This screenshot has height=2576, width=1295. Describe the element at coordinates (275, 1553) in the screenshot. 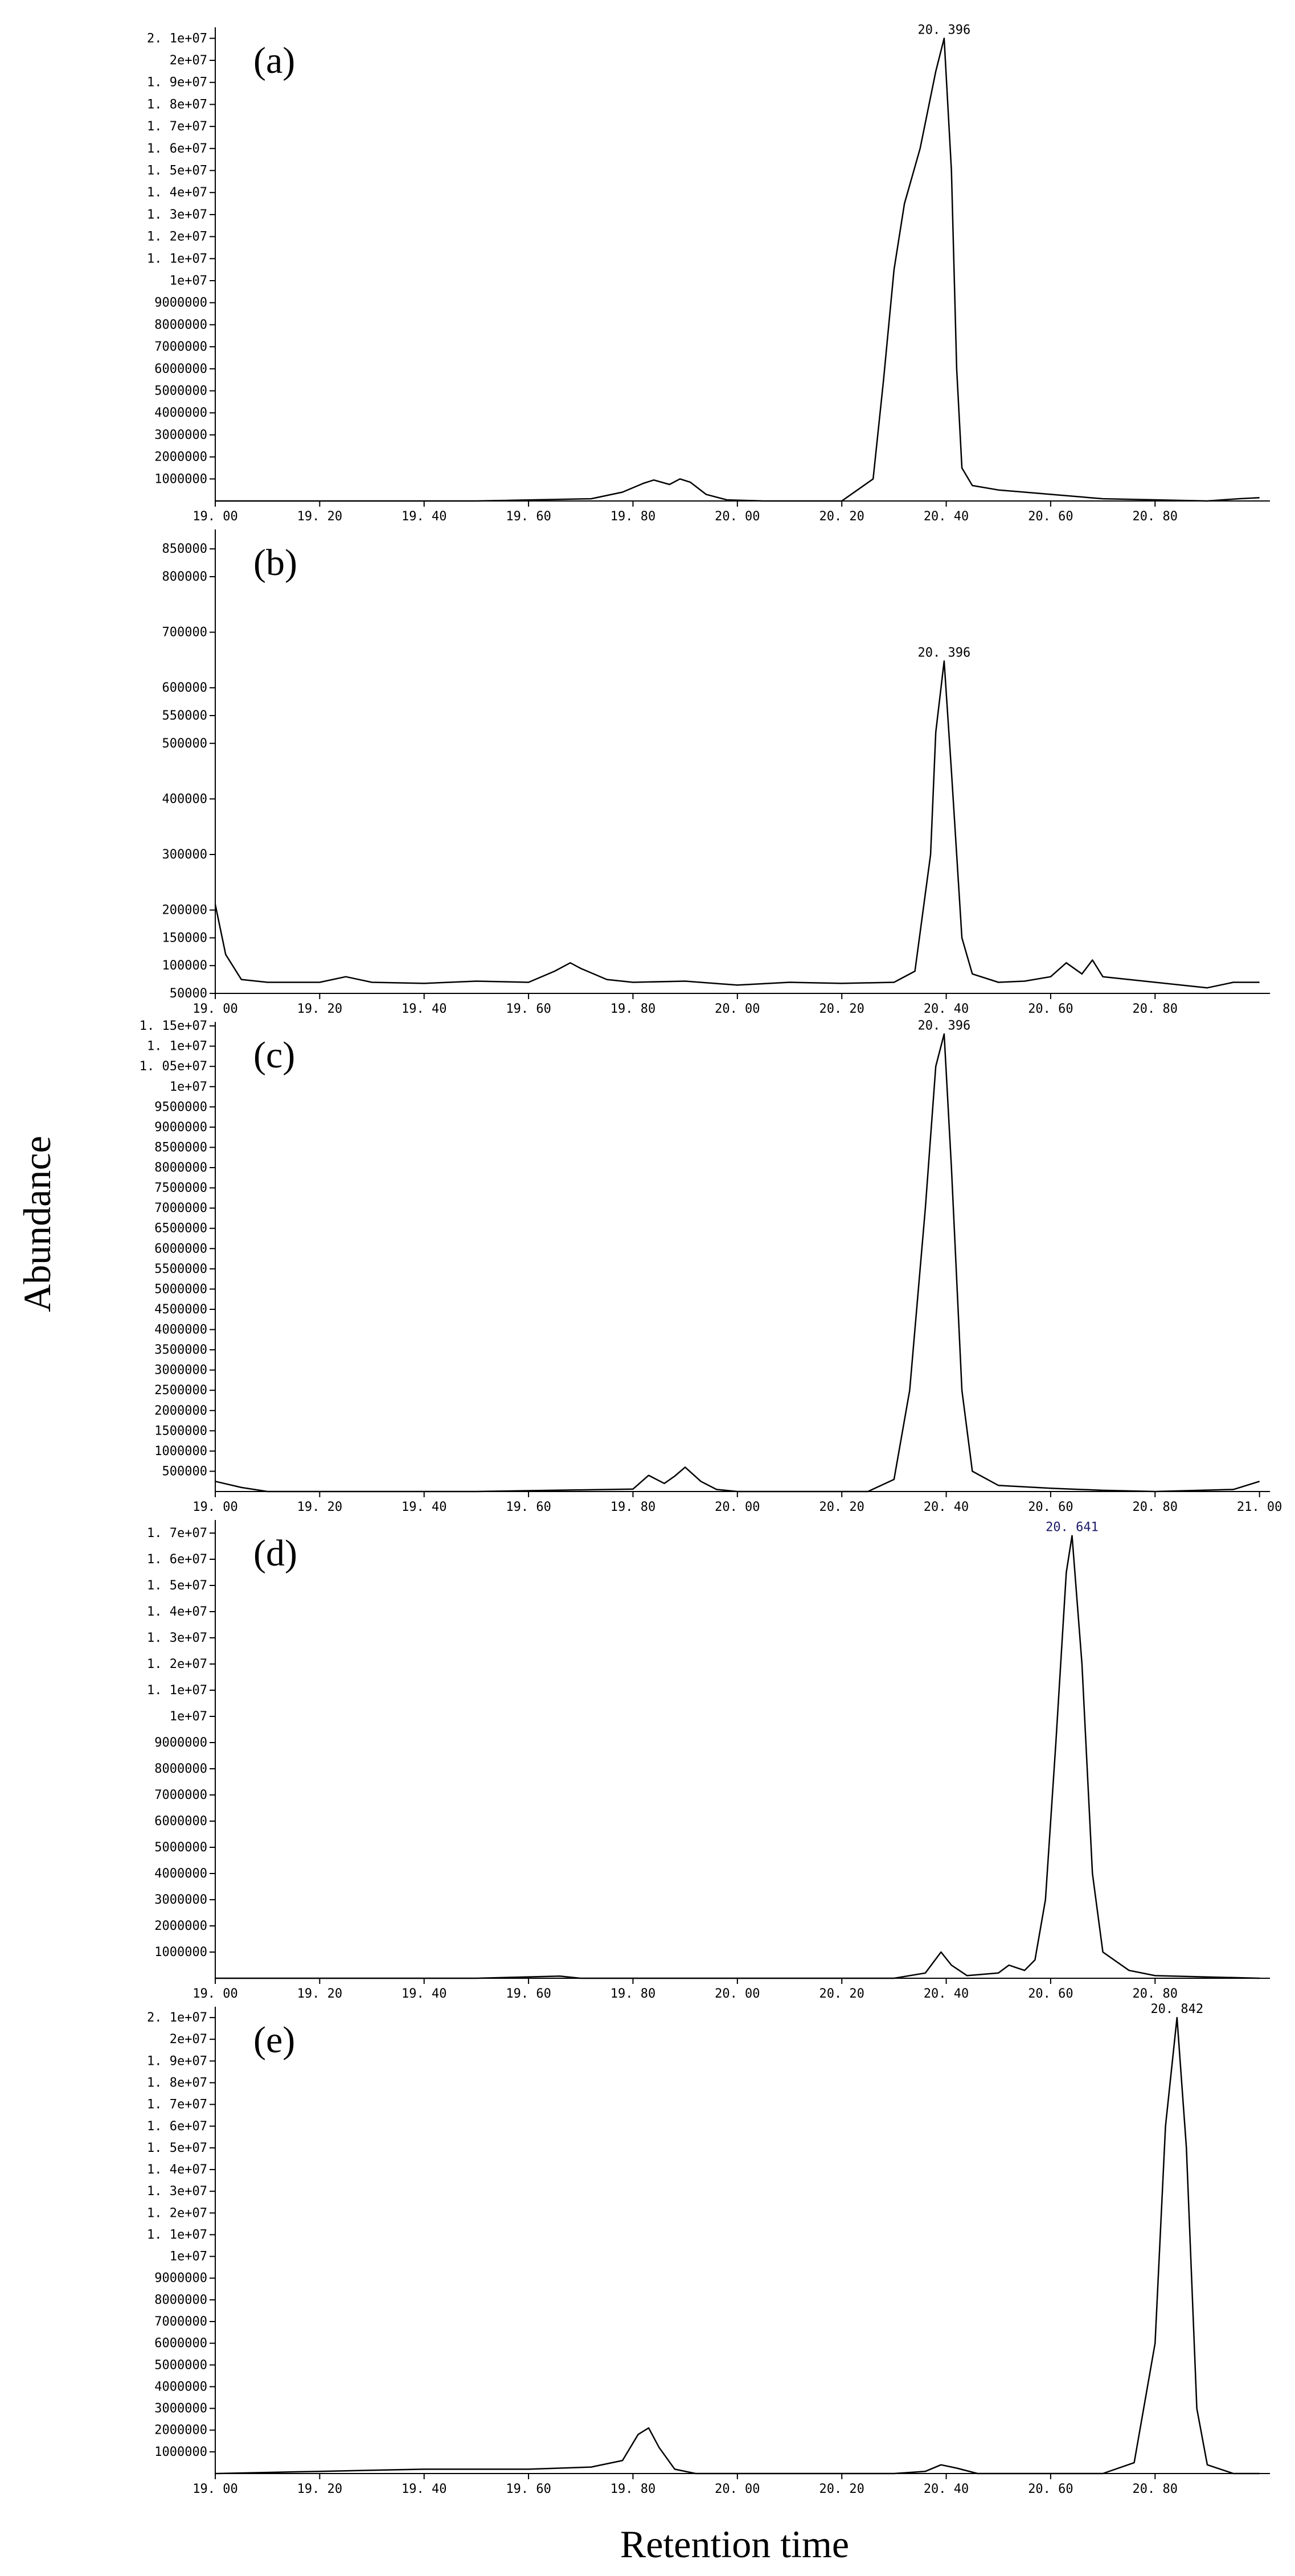

I see `panel-letter: (d)` at that location.